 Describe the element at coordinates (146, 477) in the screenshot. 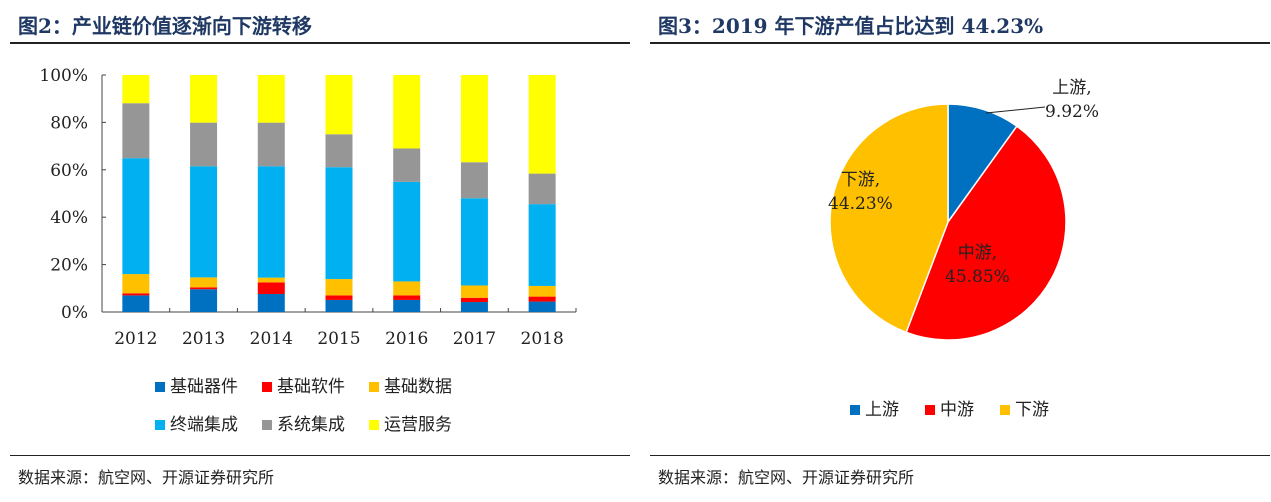

I see `left-source: 数据来源：航空网、开源证券研究所` at that location.